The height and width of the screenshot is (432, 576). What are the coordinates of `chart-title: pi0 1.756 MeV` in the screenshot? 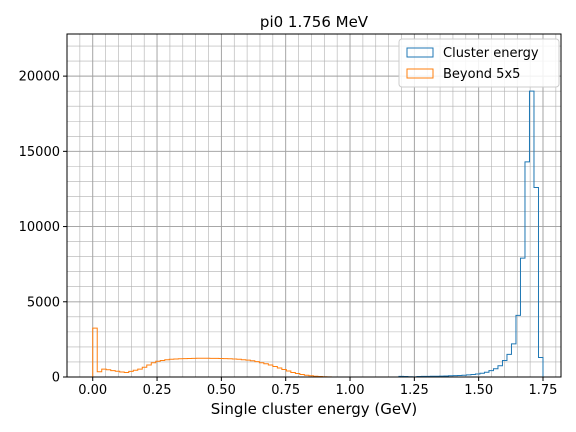 It's located at (314, 22).